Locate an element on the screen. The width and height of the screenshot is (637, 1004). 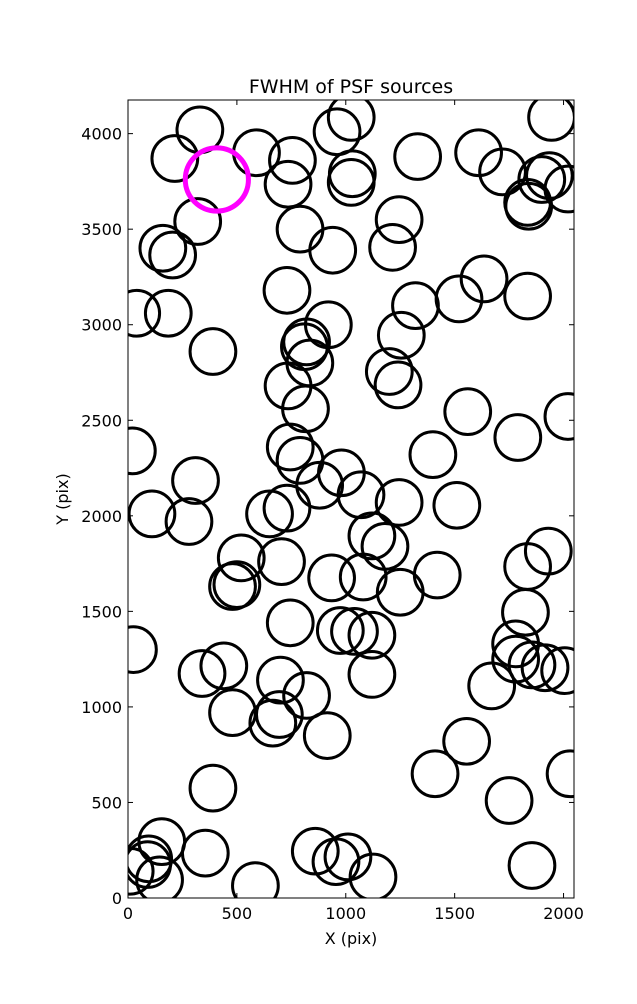
y-tick-label: 1500 is located at coordinates (101, 611).